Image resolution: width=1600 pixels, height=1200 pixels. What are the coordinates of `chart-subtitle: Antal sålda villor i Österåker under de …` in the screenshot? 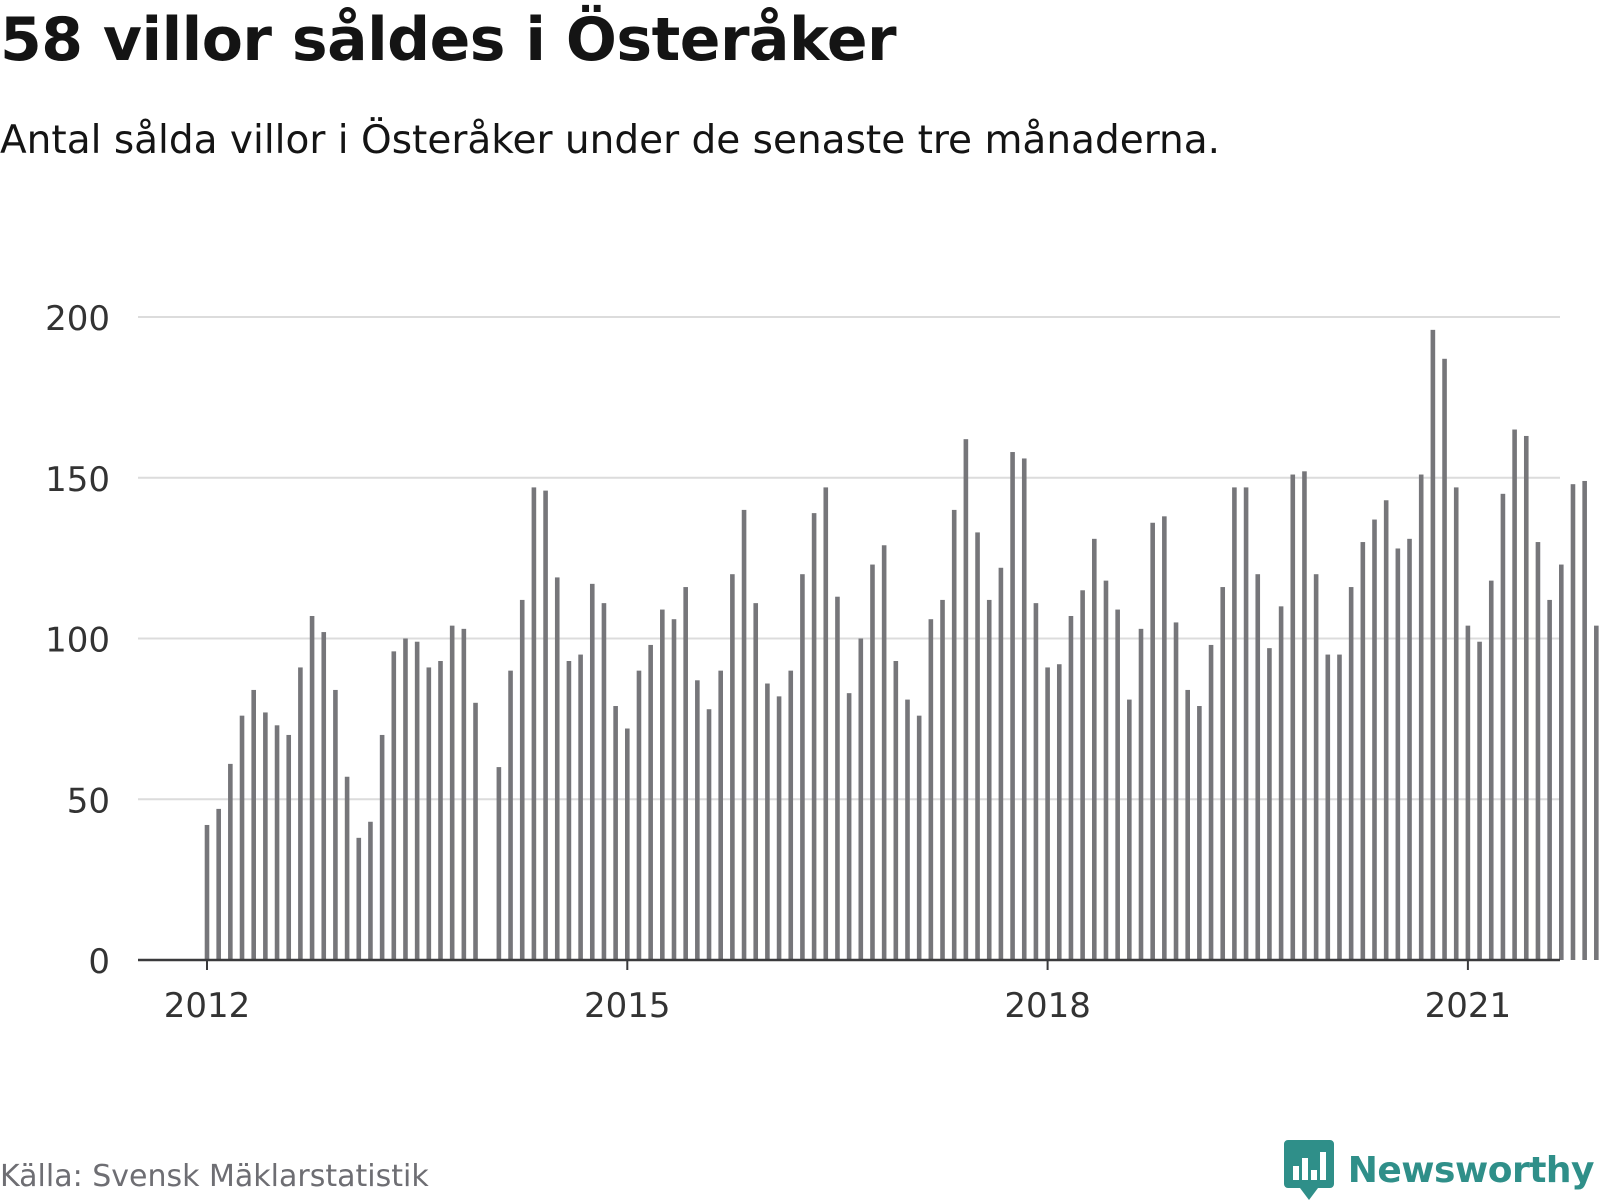 It's located at (610, 140).